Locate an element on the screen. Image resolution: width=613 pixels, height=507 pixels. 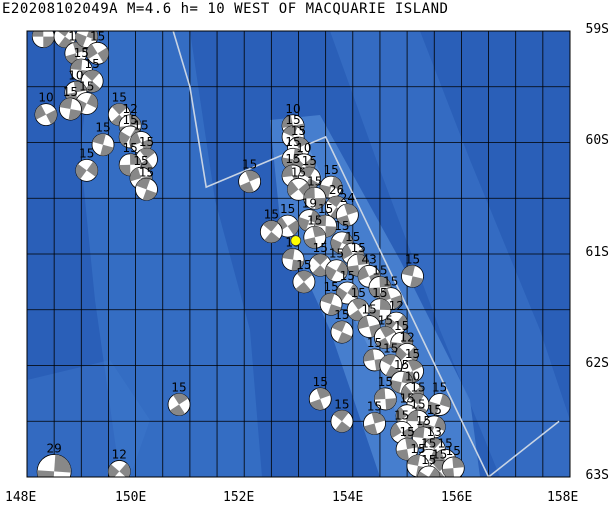
event-epicenter-marker is located at coordinates (296, 241).